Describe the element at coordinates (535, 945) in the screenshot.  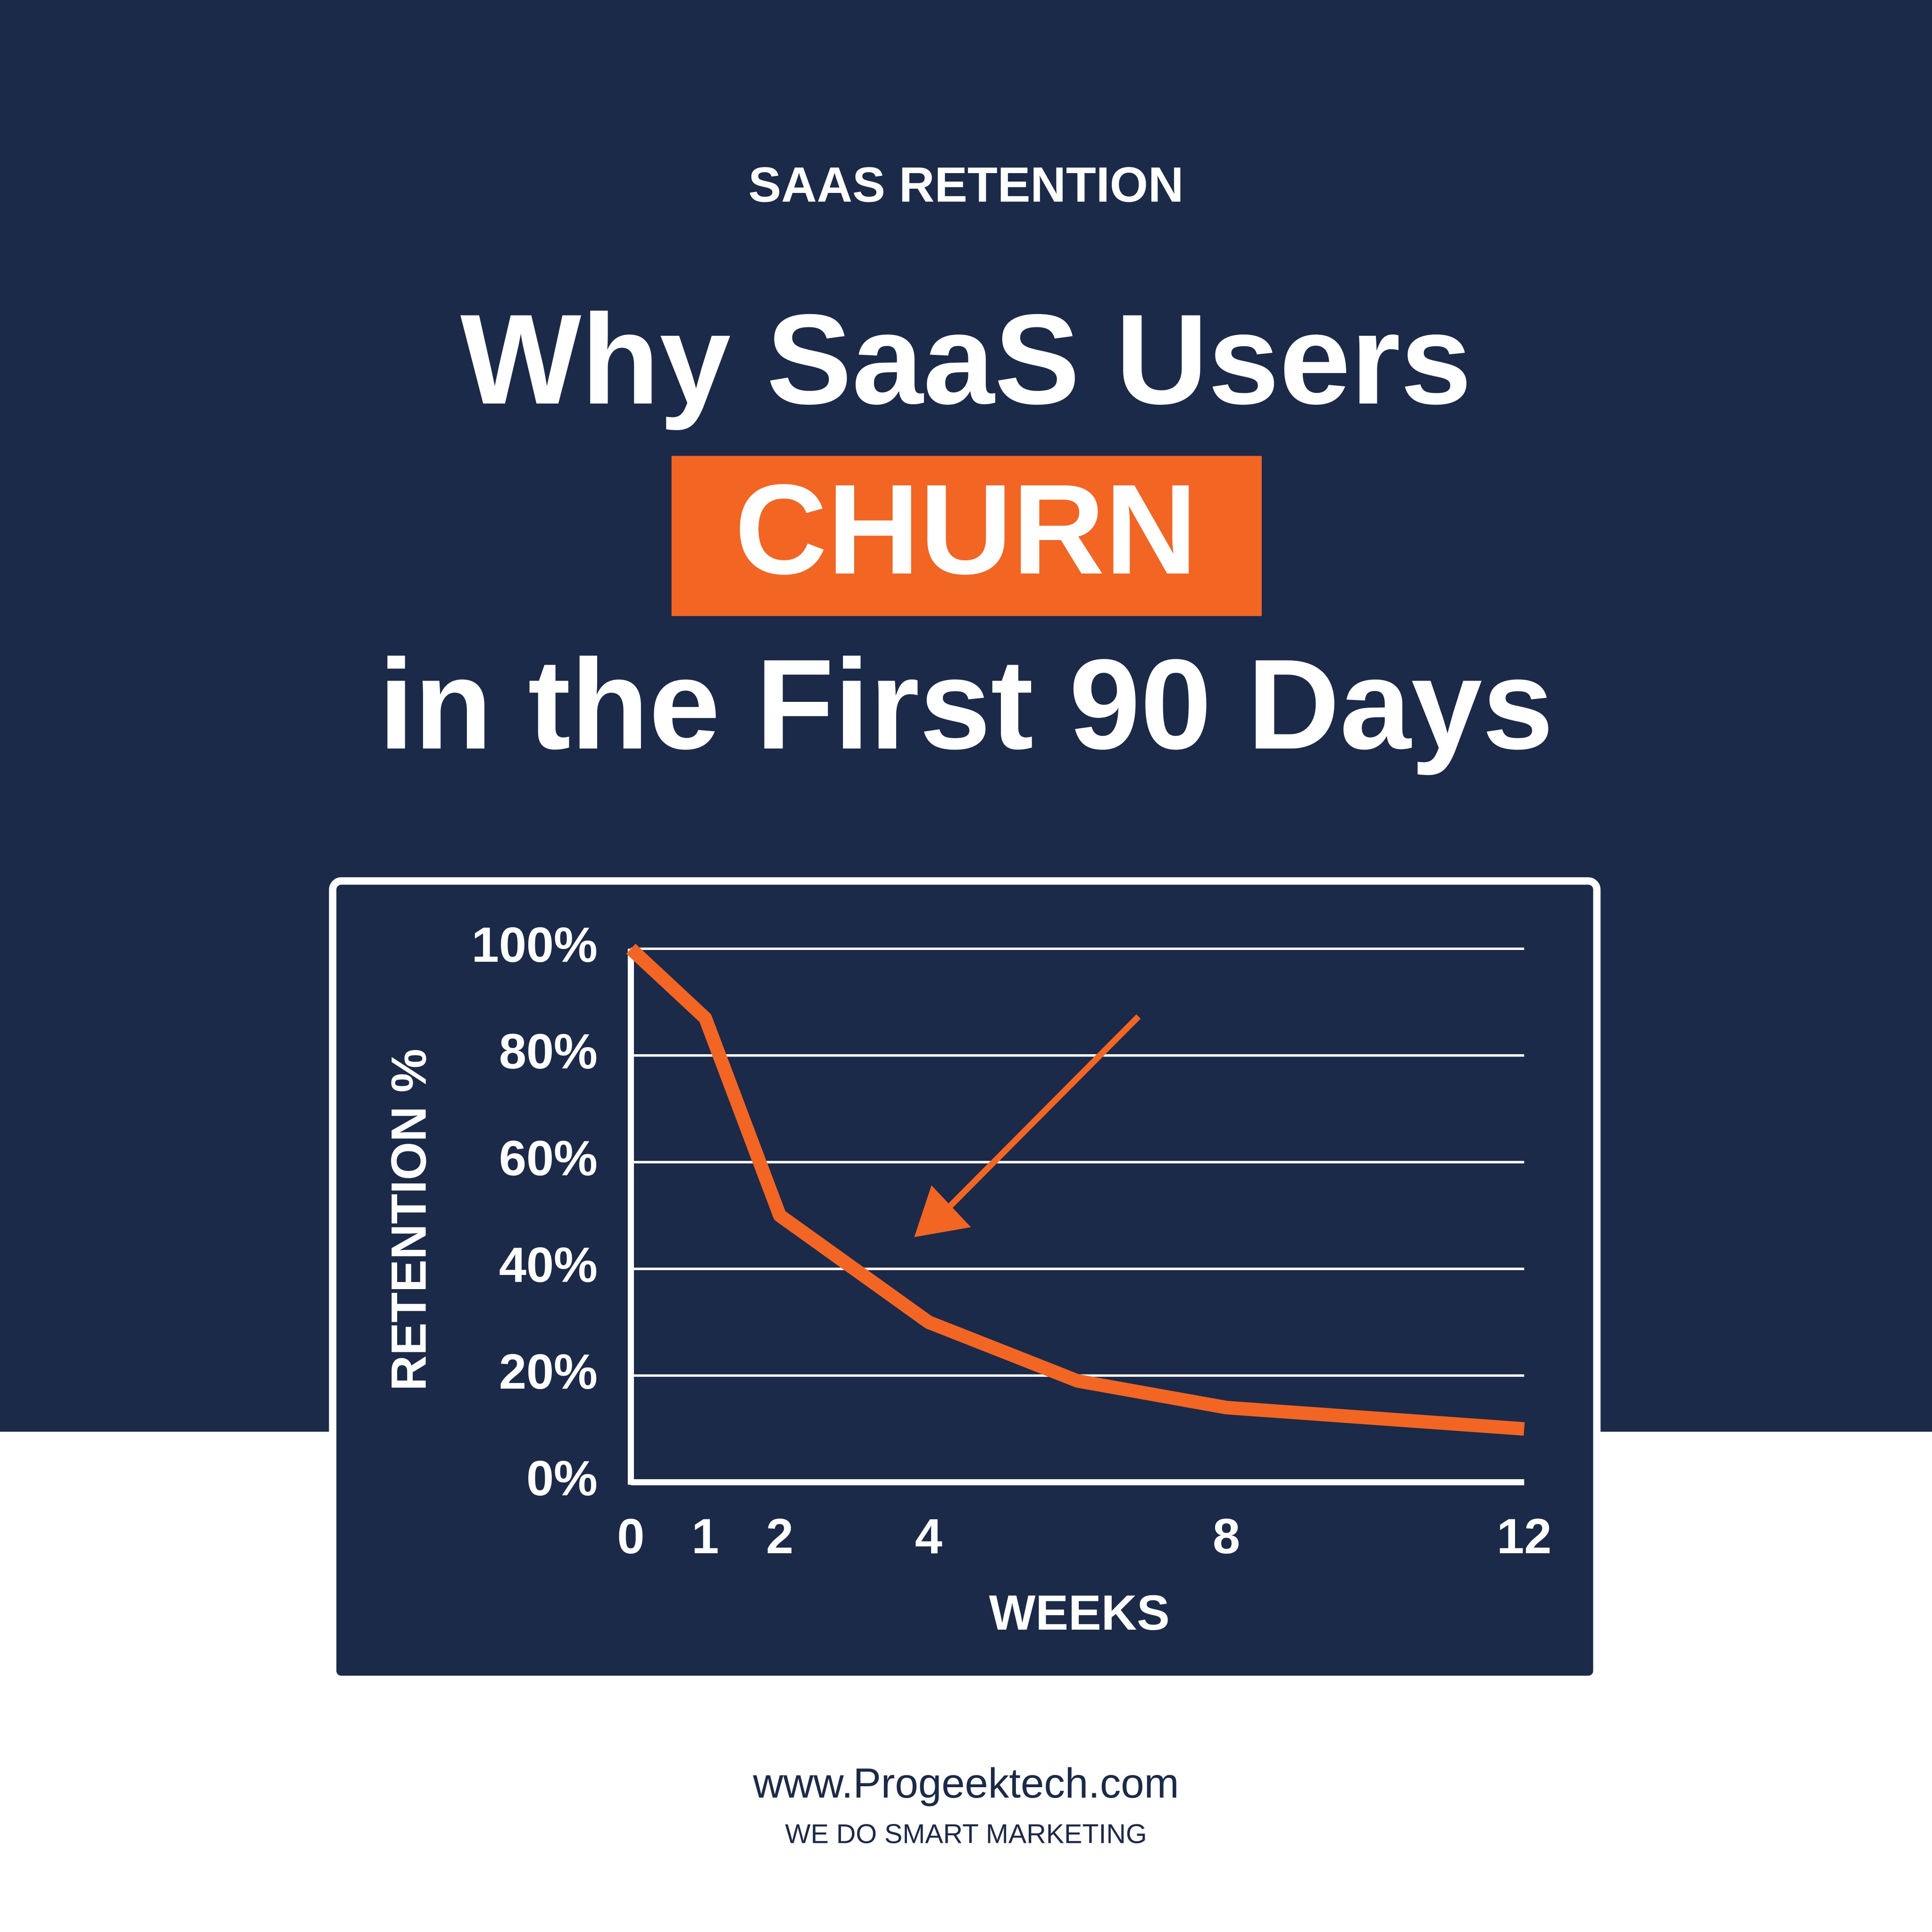
I see `y-tick-label: 100%` at that location.